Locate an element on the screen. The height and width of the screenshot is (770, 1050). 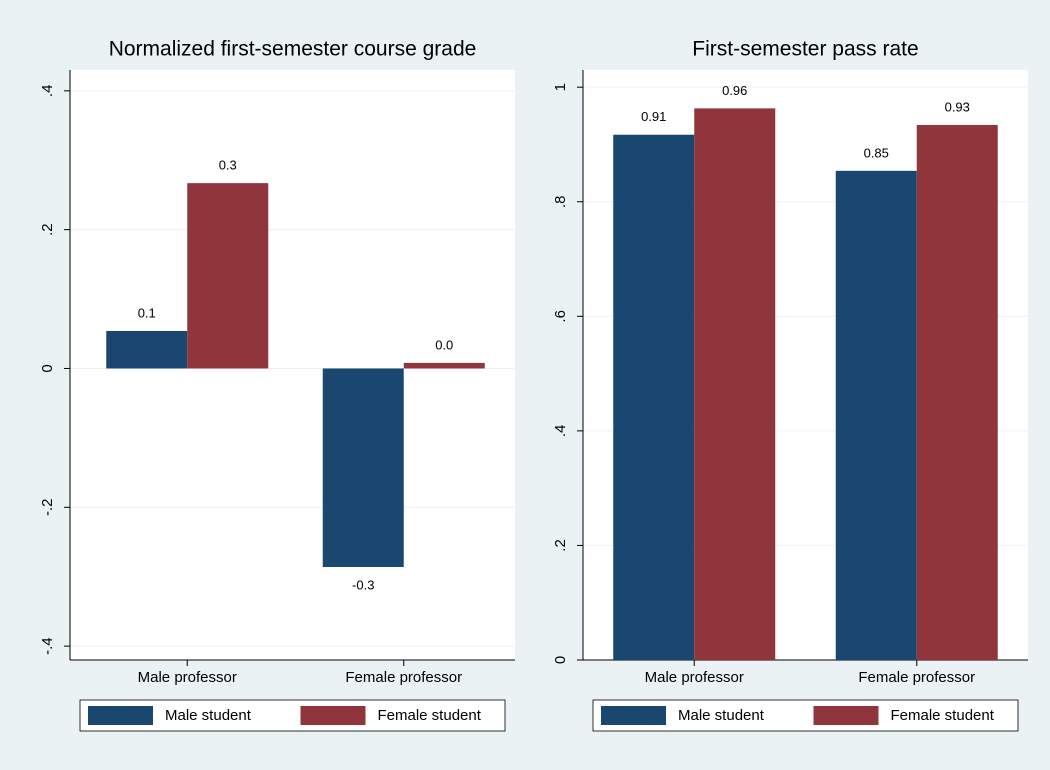
value-label: 0.93 is located at coordinates (957, 106).